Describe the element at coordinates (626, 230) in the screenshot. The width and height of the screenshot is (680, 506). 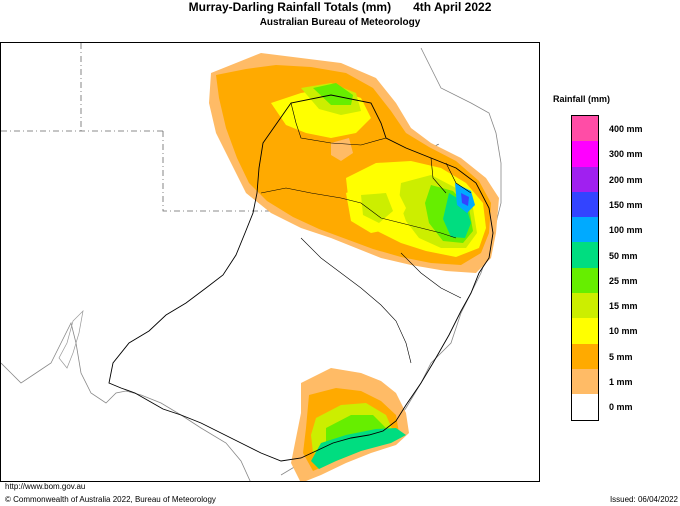
I see `legend-label: 100 mm` at that location.